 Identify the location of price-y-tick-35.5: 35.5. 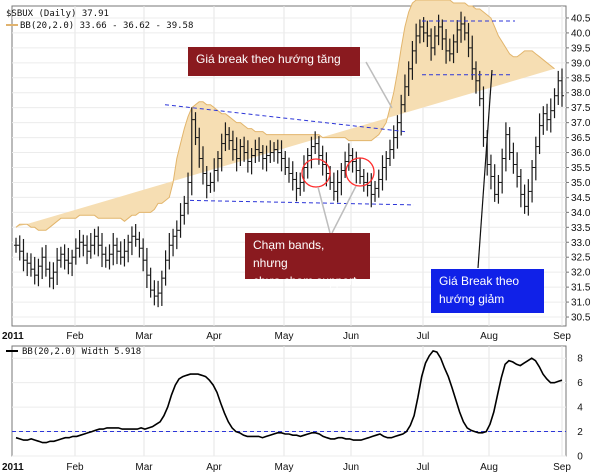
(581, 168).